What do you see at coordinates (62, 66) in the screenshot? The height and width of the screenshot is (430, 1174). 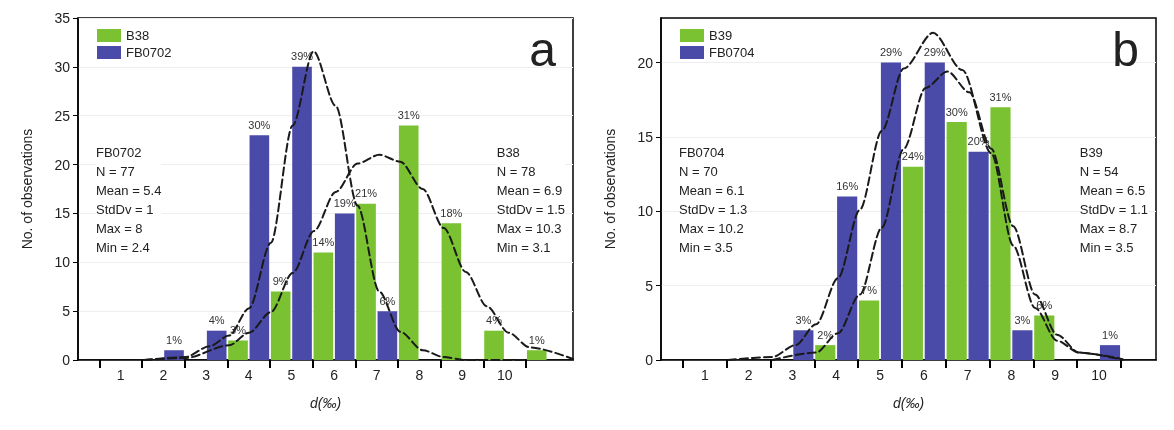 I see `y-tick-label: 30` at bounding box center [62, 66].